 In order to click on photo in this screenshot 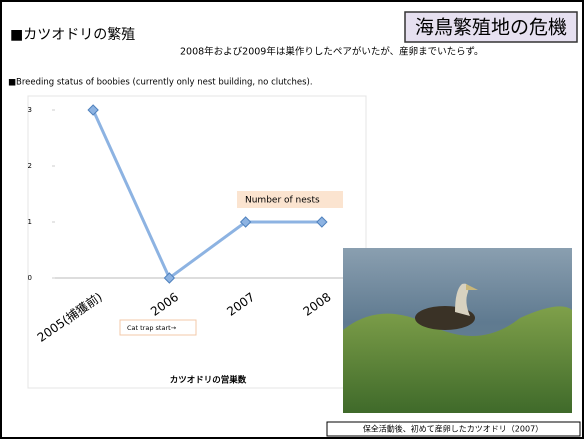, I will do `click(457, 330)`.